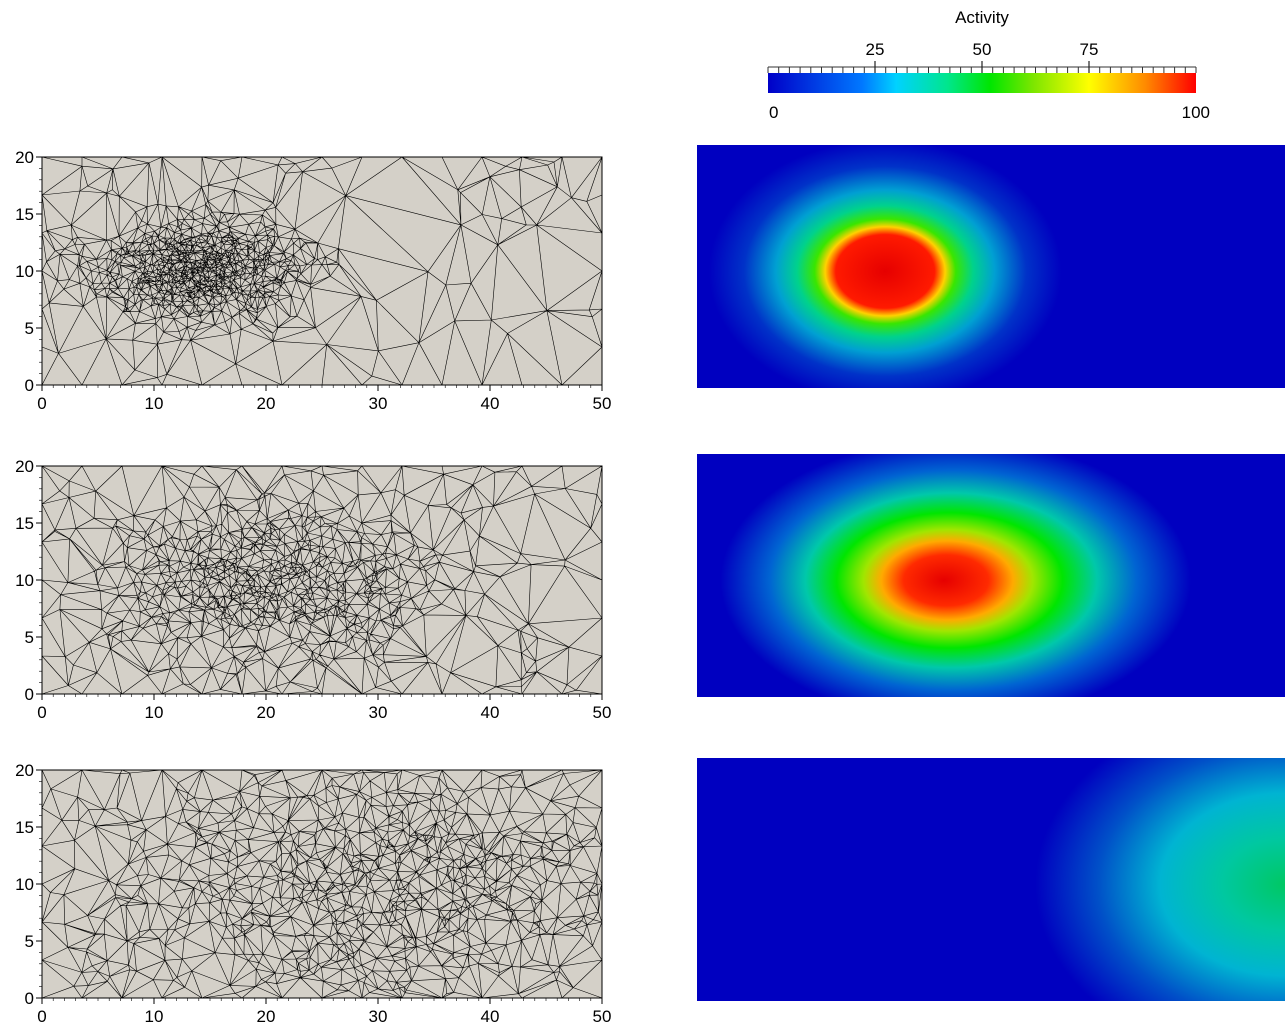 The image size is (1285, 1034). I want to click on colorbar-gradient, so click(982, 83).